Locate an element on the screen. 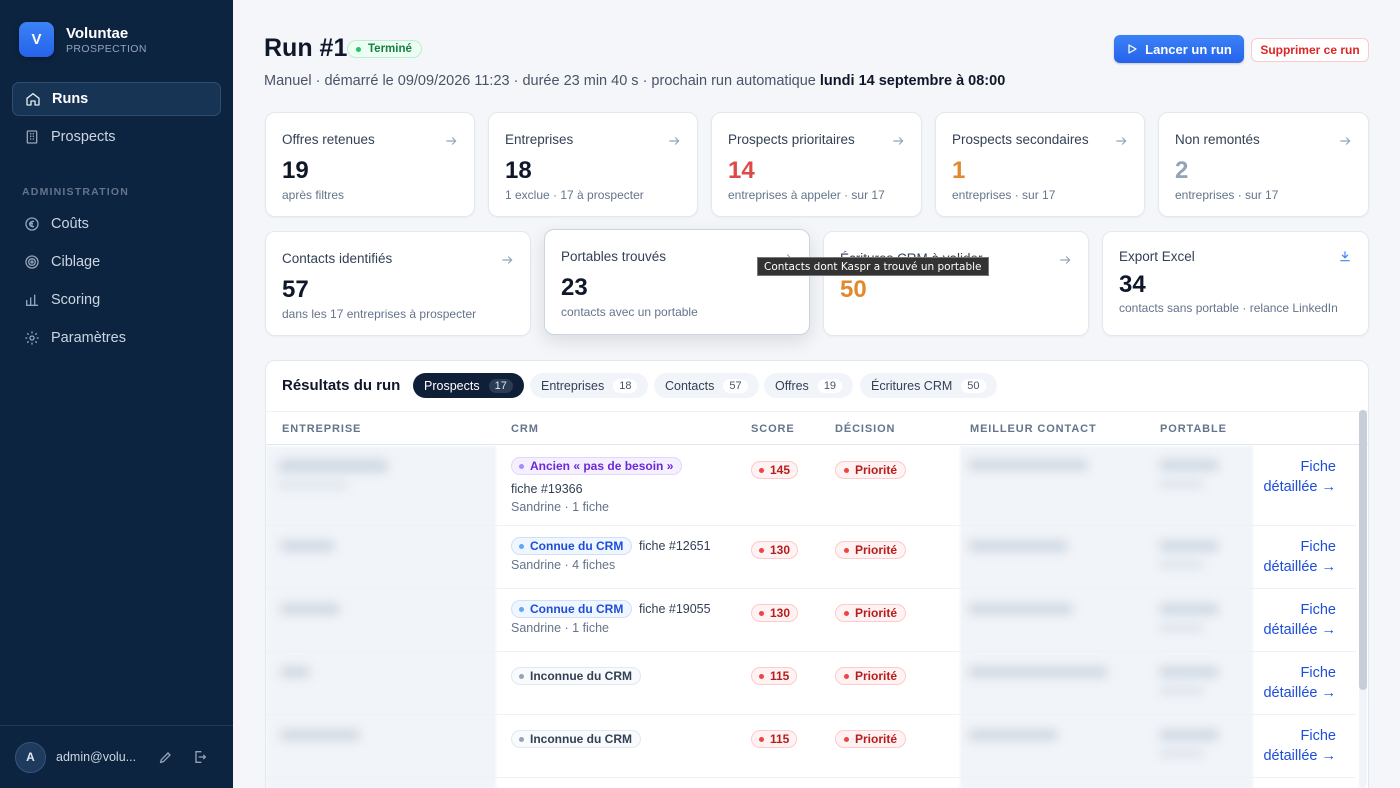  kpi-sub: entreprises à appeler · sur 17 is located at coordinates (806, 195).